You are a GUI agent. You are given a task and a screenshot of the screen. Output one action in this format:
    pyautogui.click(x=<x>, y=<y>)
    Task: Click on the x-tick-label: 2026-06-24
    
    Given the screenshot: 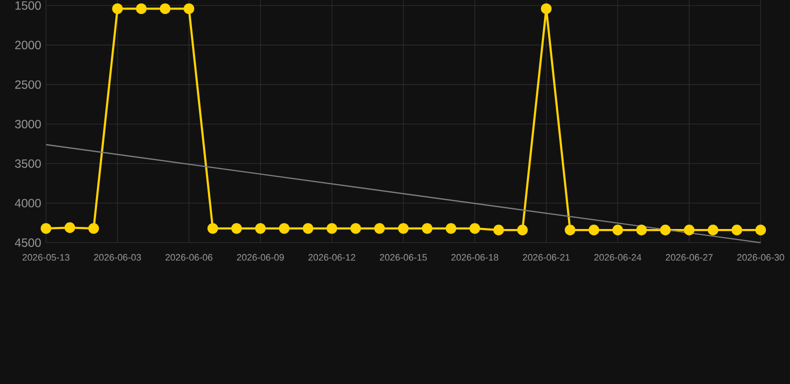 What is the action you would take?
    pyautogui.click(x=618, y=257)
    